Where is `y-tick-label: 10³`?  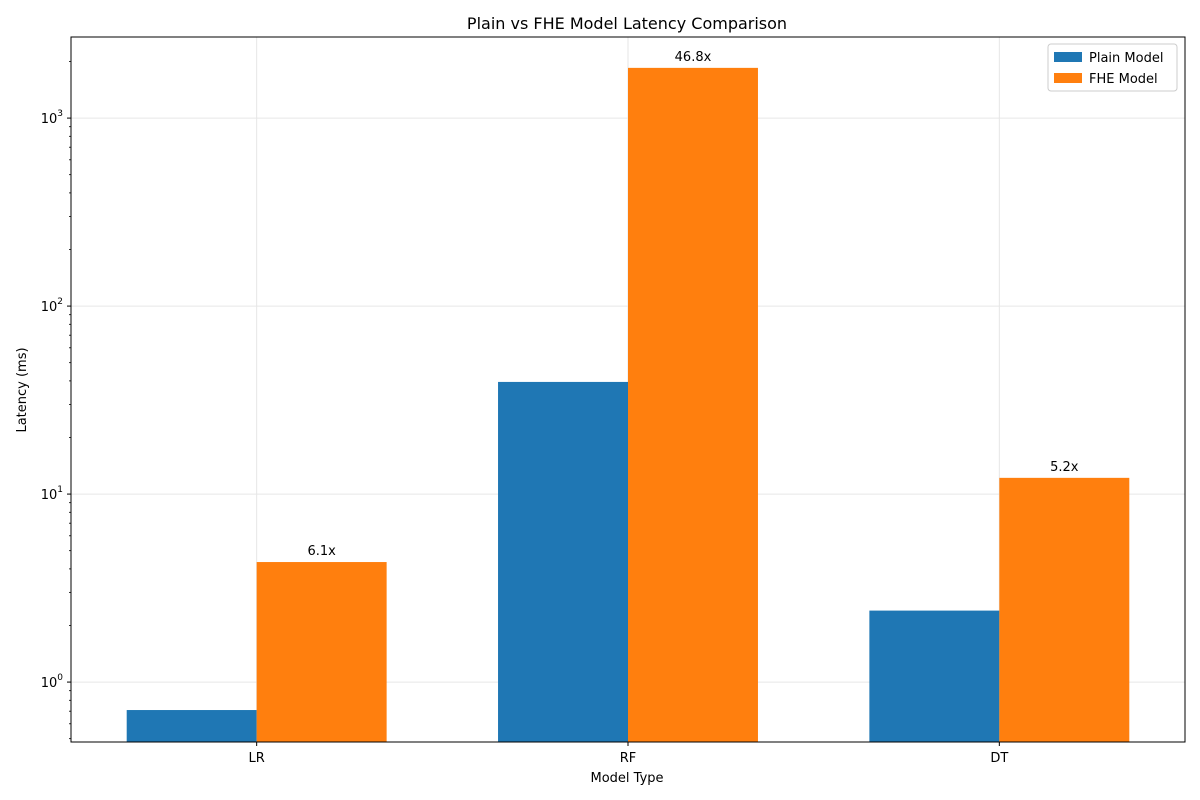
y-tick-label: 10³ is located at coordinates (52, 118).